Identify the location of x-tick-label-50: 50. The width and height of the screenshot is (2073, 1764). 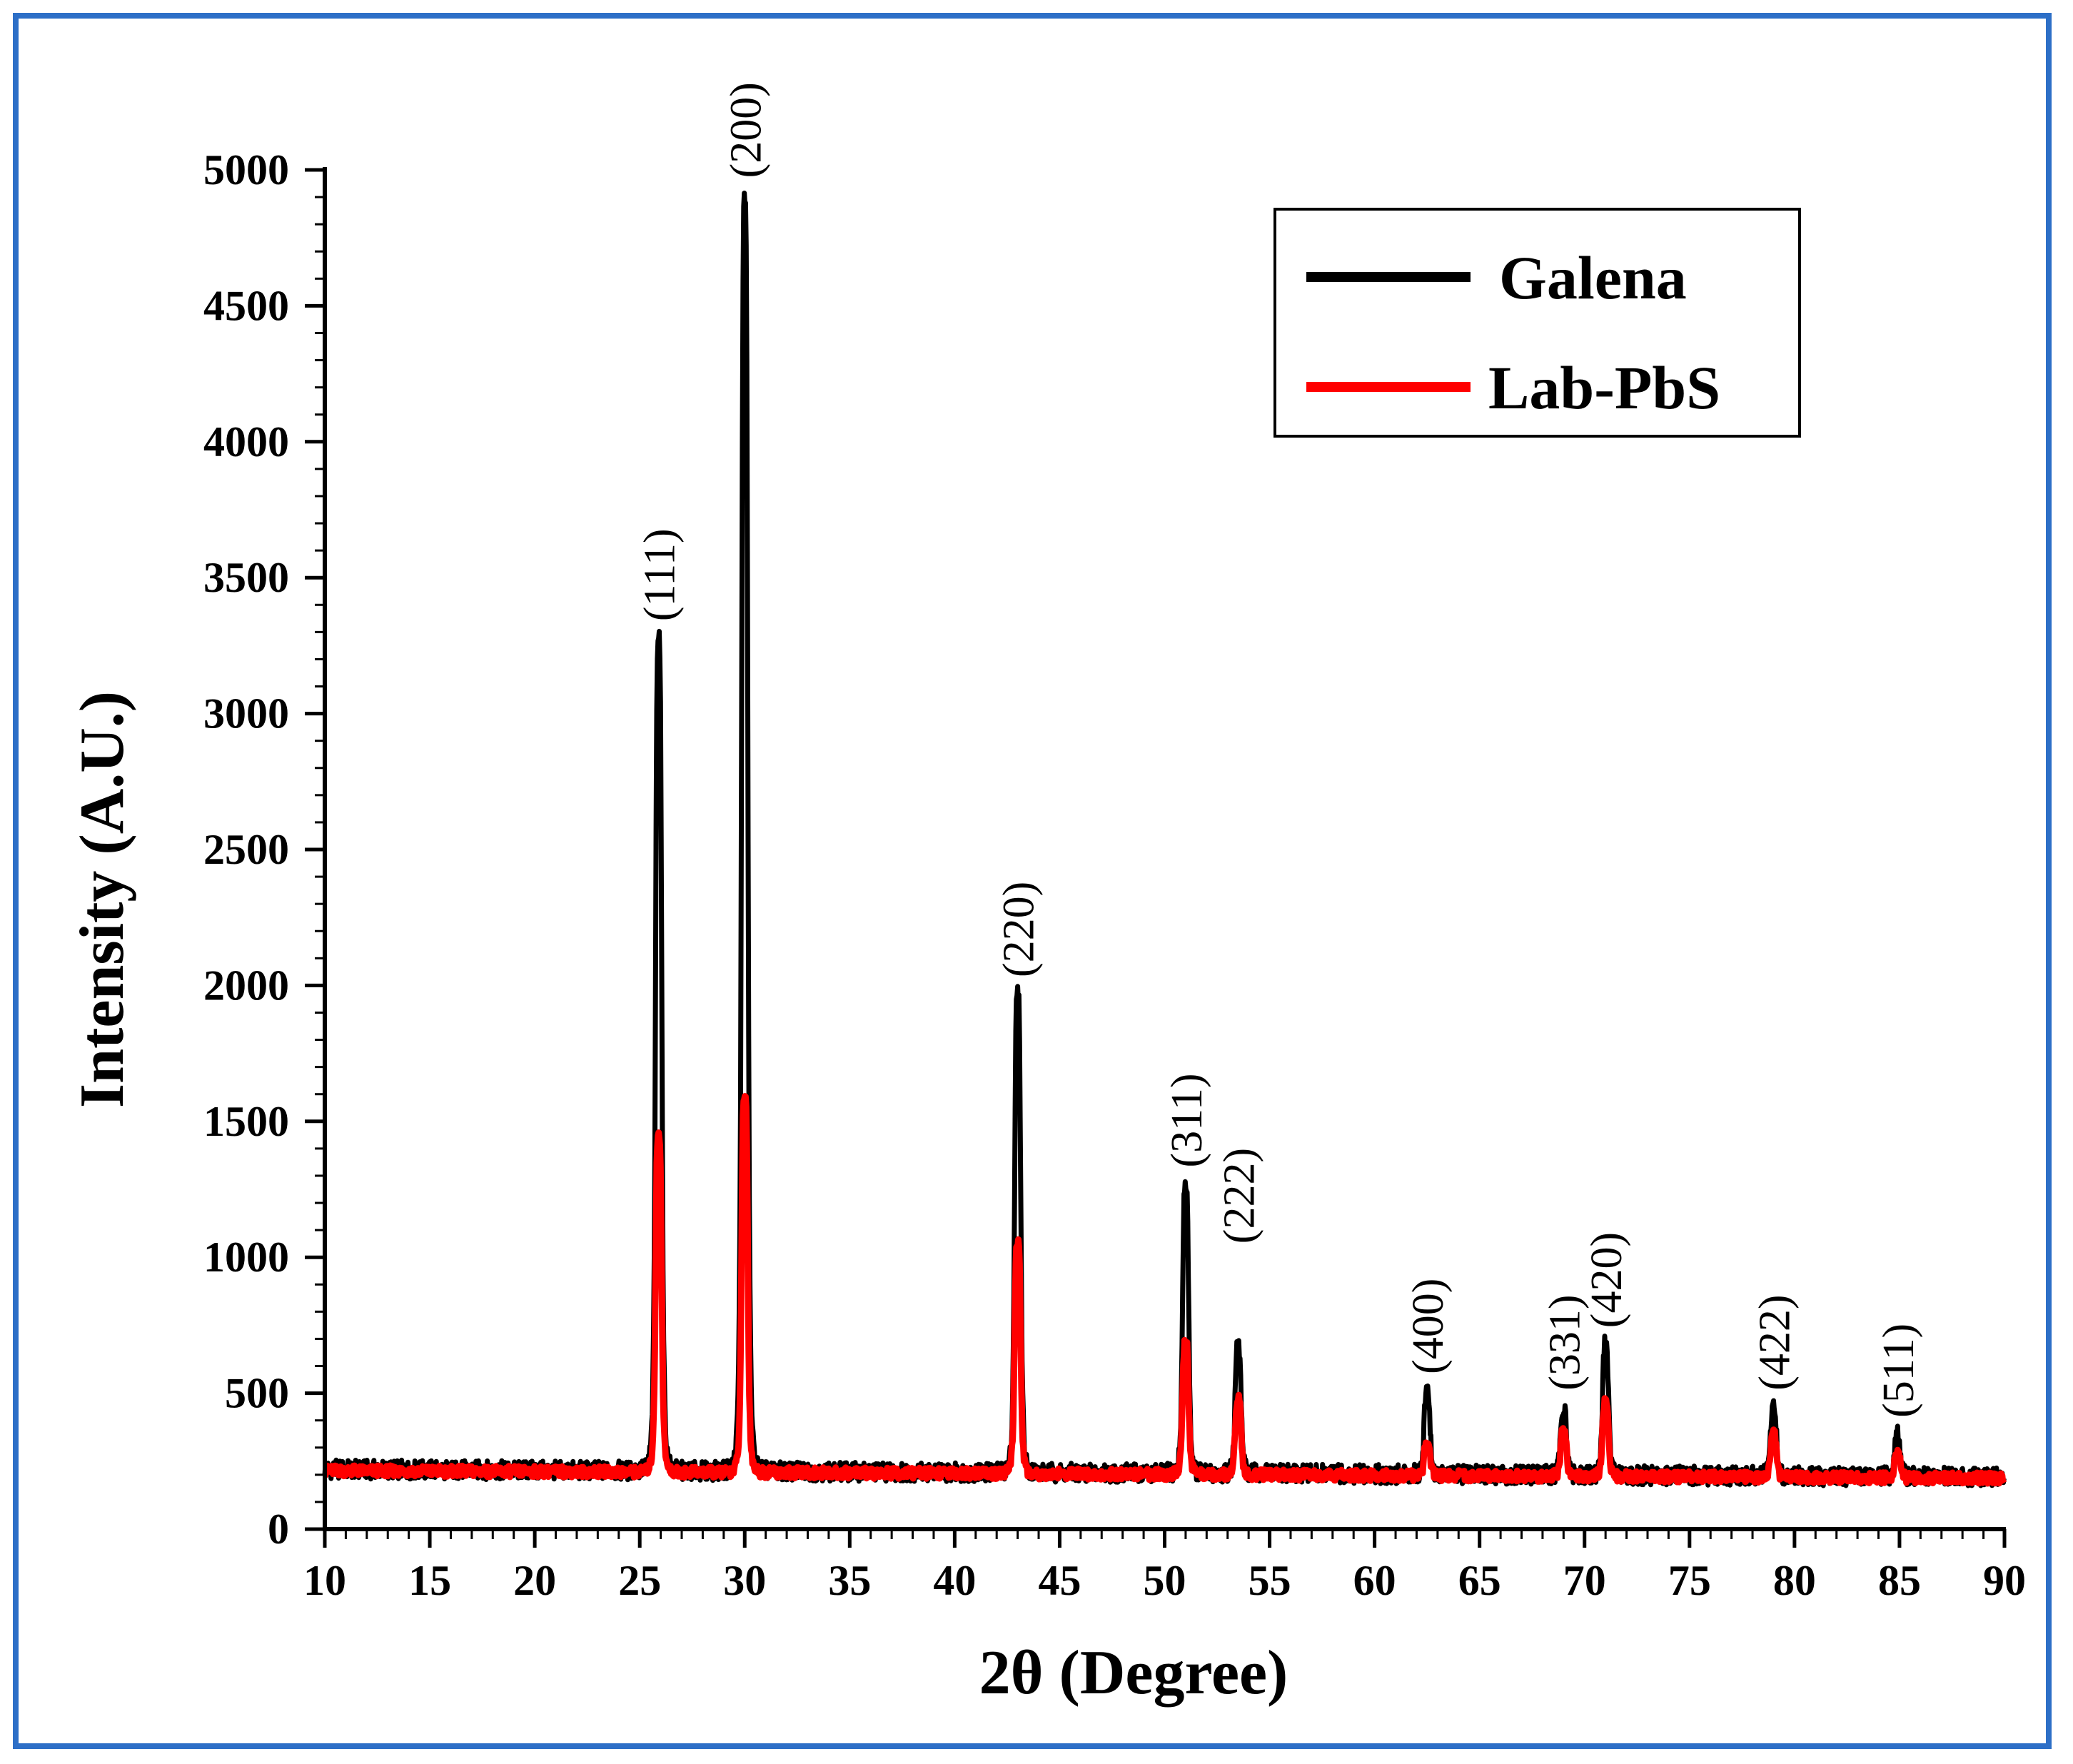
(1165, 1580).